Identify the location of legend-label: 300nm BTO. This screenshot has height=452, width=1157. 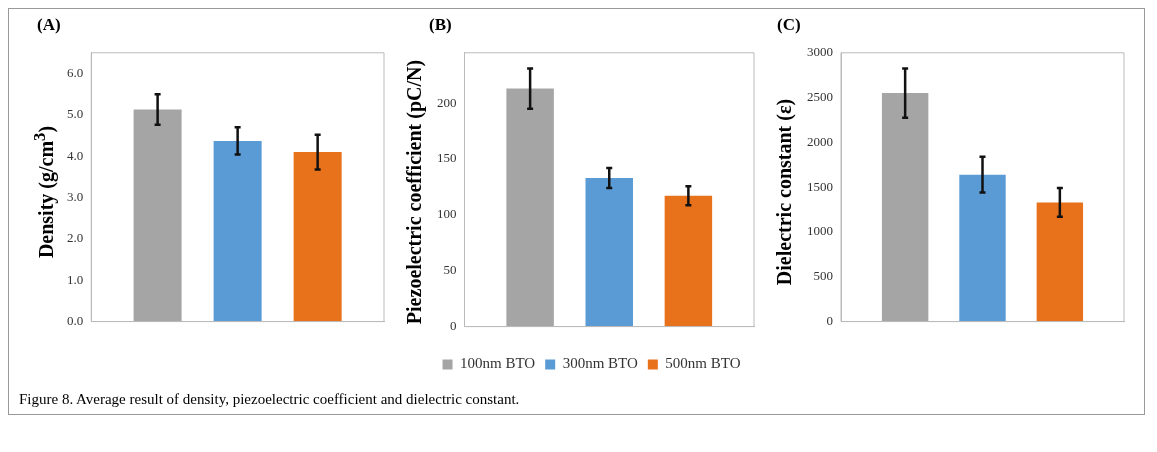
(600, 363).